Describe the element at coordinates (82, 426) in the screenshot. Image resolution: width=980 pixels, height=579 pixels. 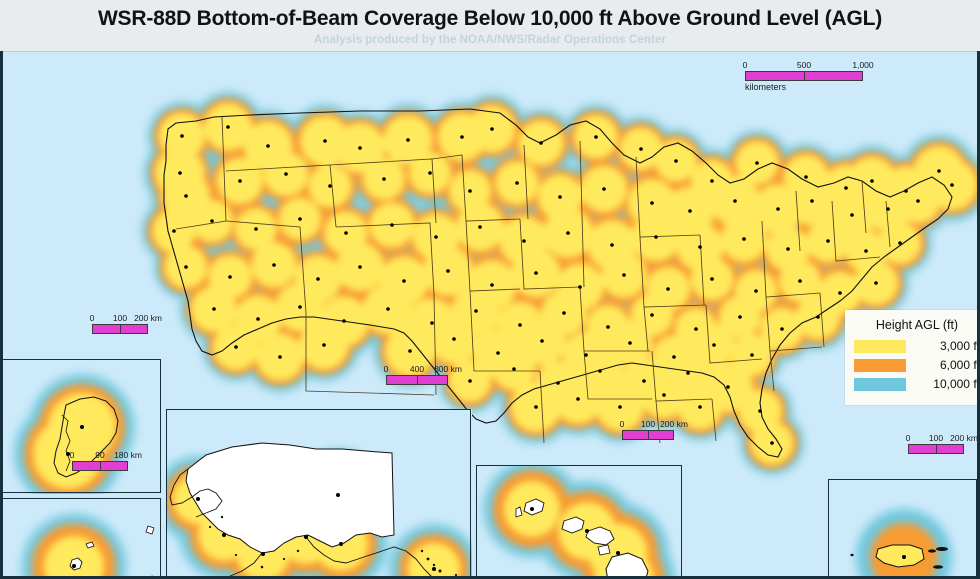
I see `inset-korea` at that location.